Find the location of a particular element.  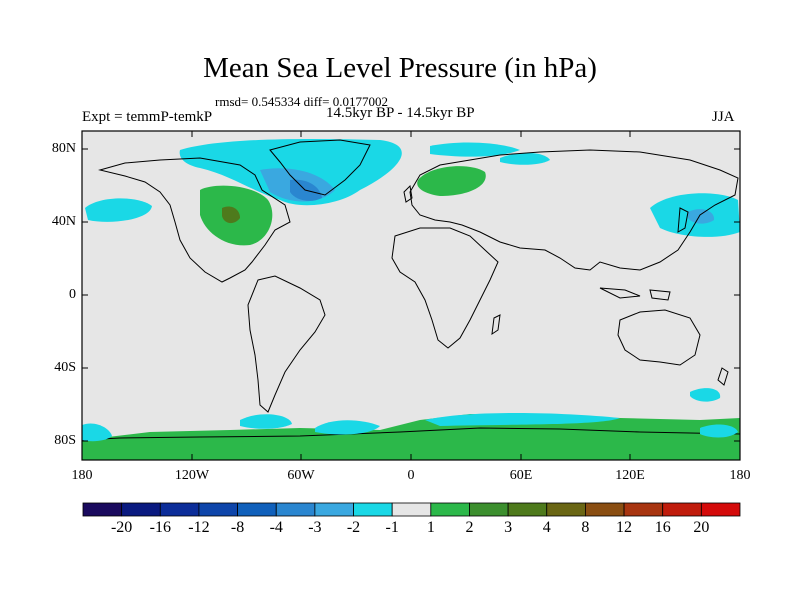

experiment-label: Expt = temmP-temkP is located at coordinates (147, 117).